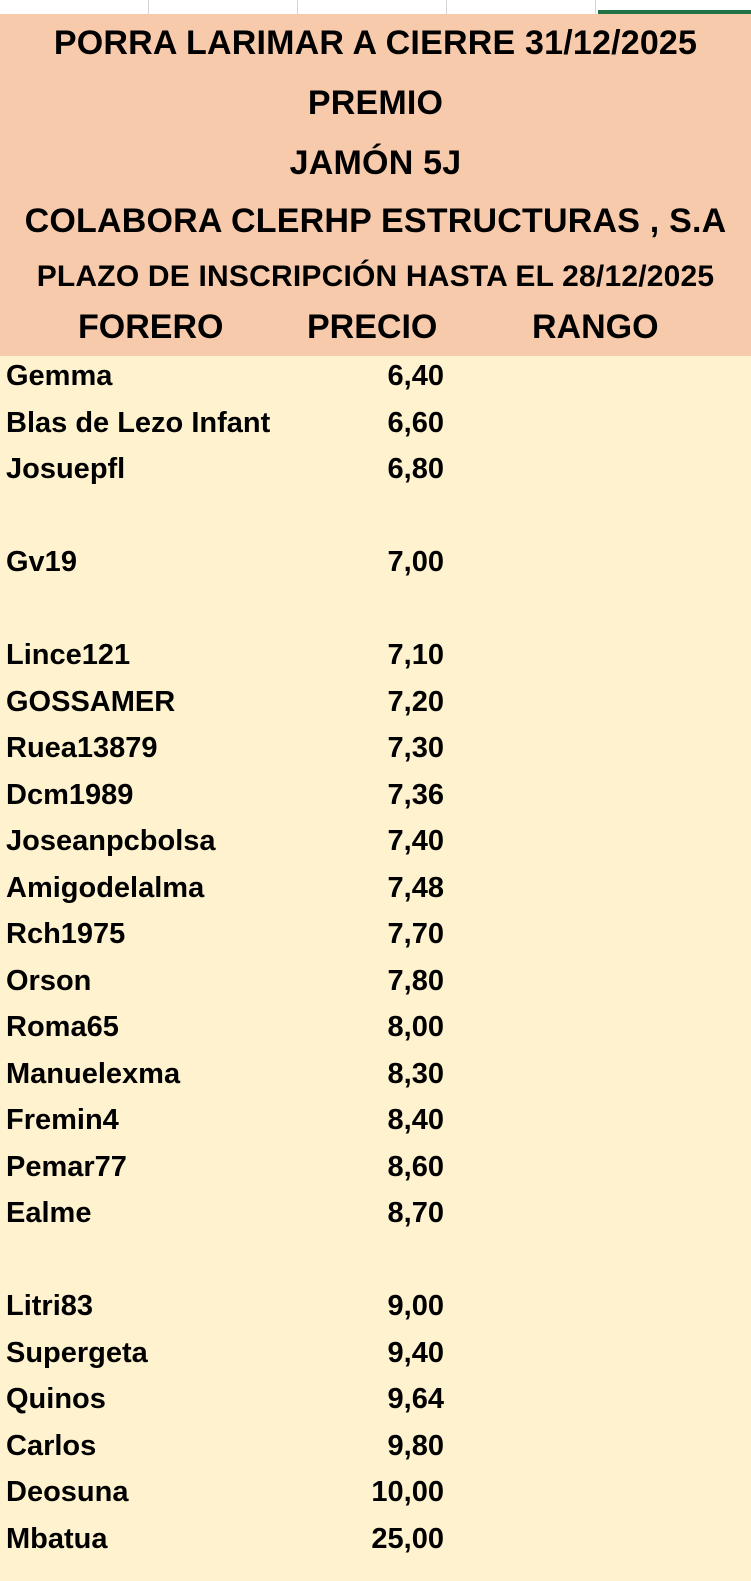  Describe the element at coordinates (372, 327) in the screenshot. I see `column-header-precio: PRECIO` at that location.